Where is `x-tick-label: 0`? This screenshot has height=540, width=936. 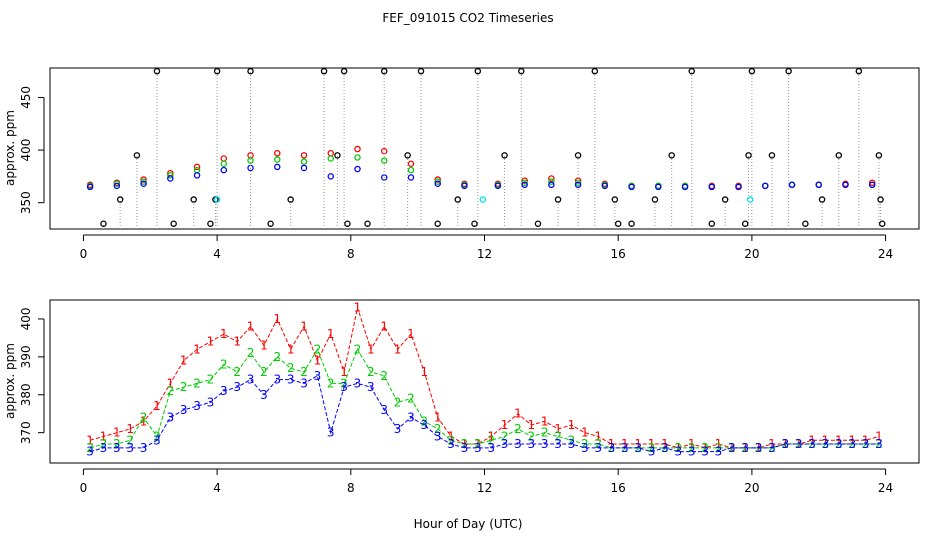 x-tick-label: 0 is located at coordinates (84, 254).